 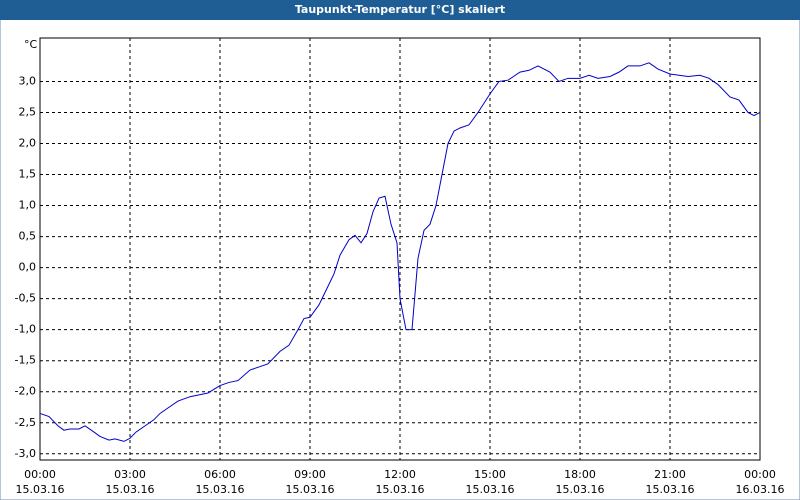 What do you see at coordinates (28, 111) in the screenshot?
I see `y-tick-label: 2,5` at bounding box center [28, 111].